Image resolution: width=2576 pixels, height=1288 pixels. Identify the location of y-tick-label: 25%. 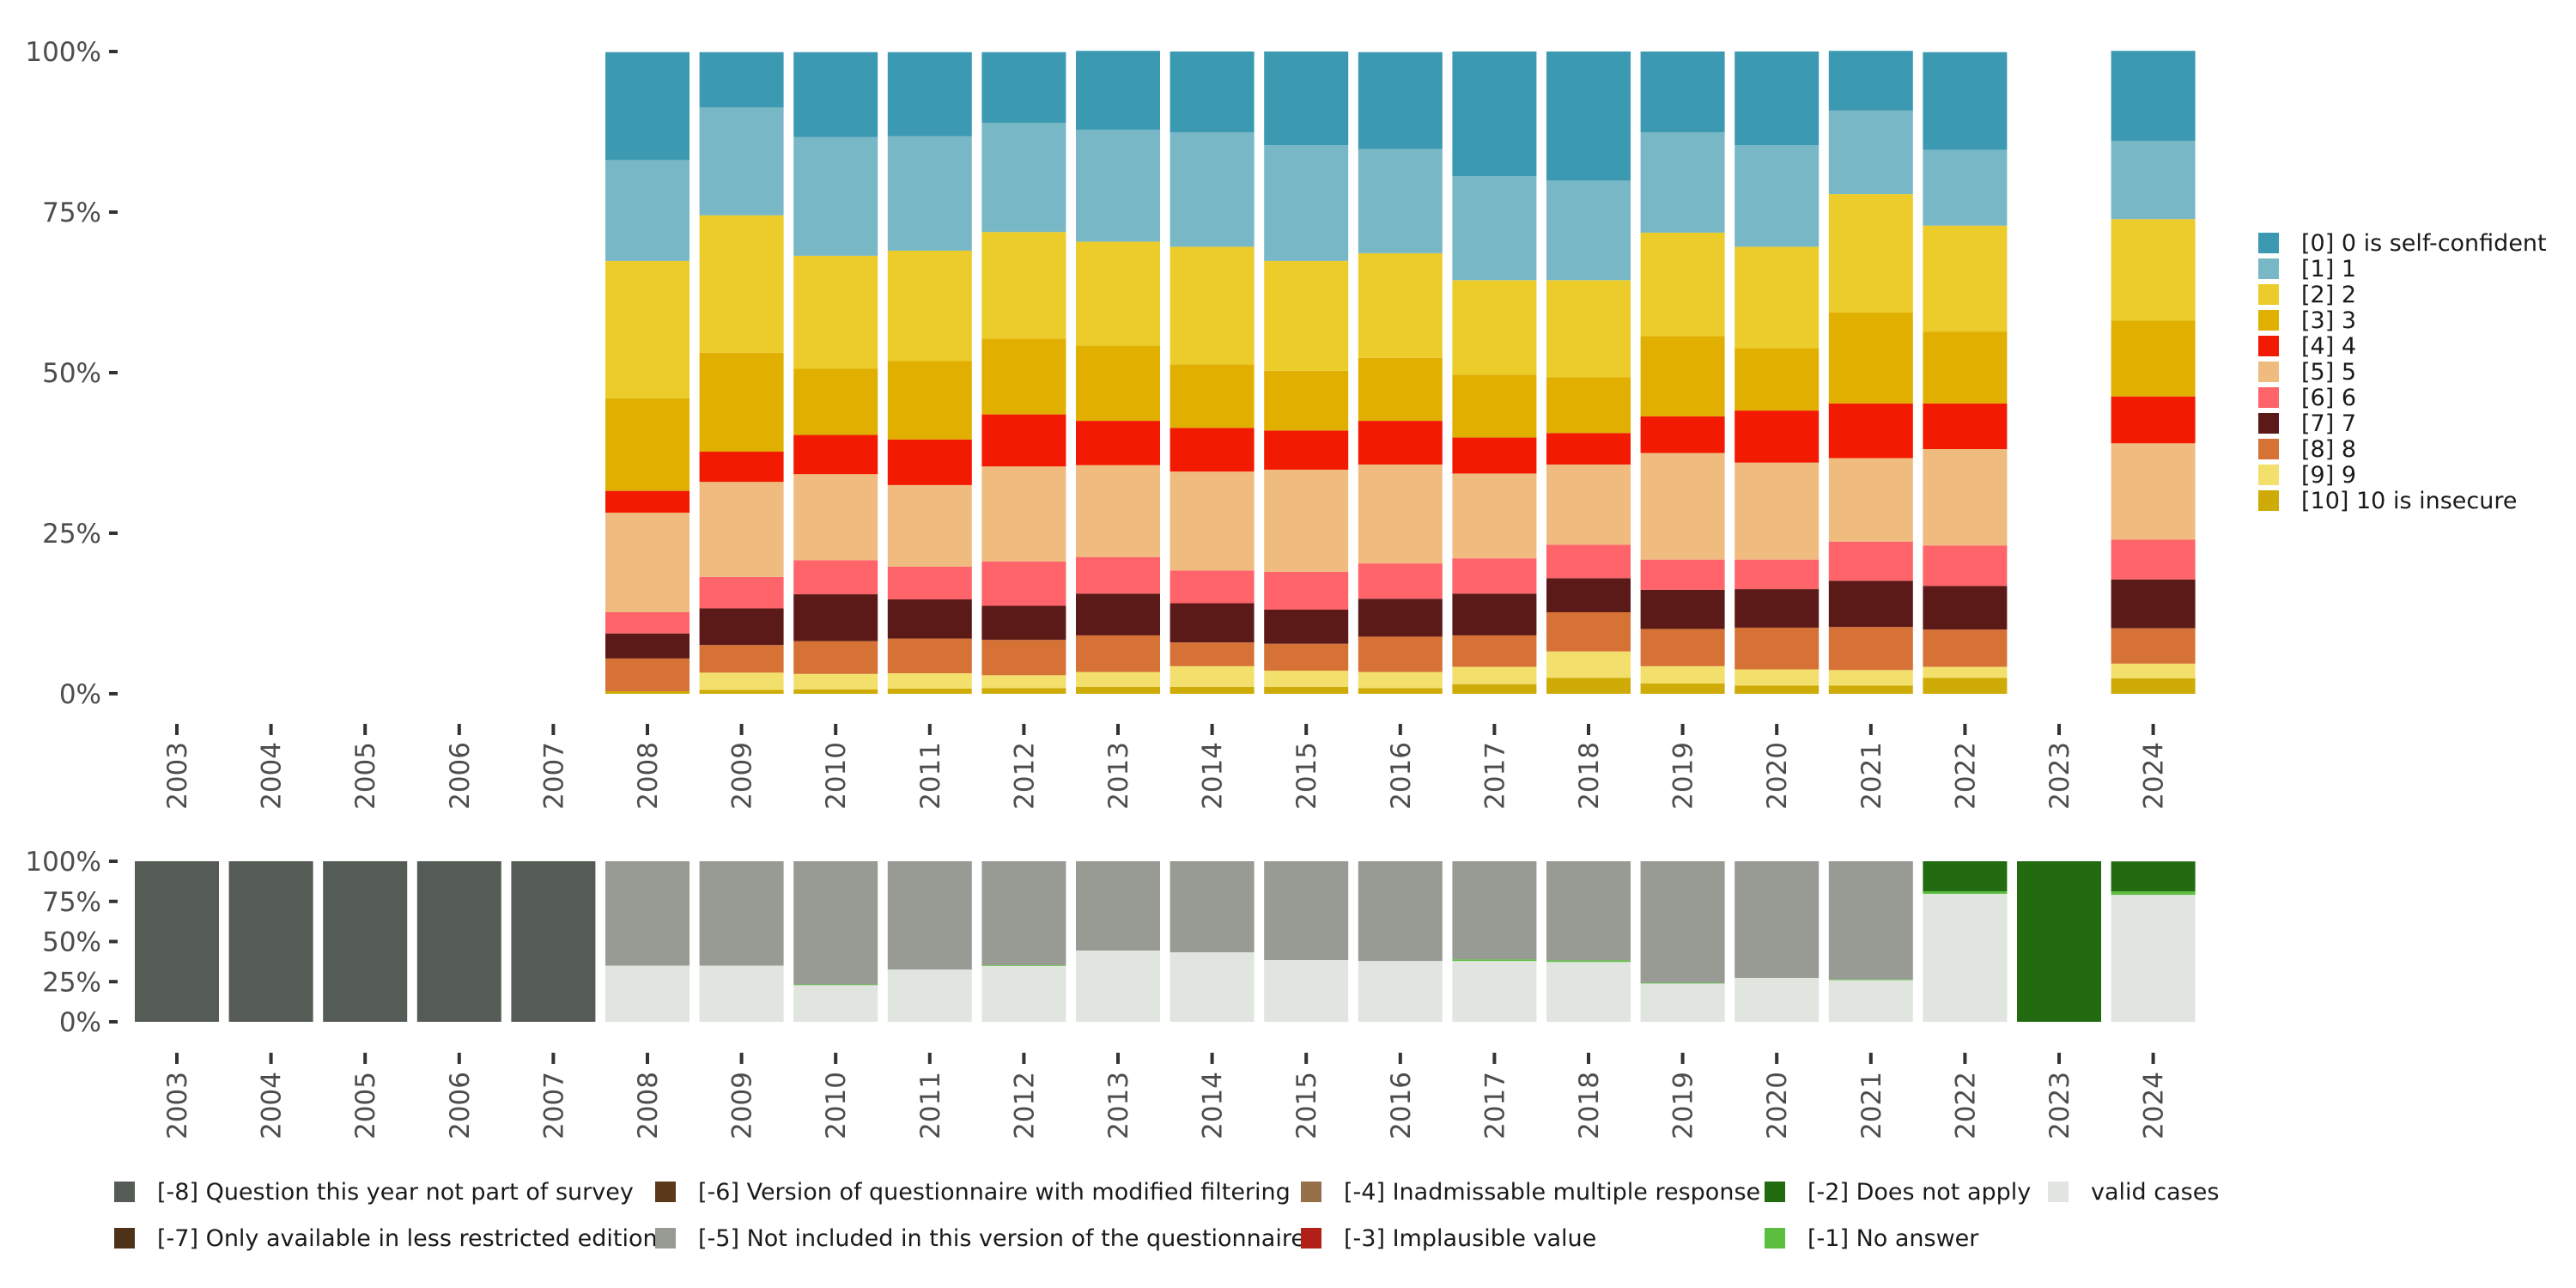
(71, 983).